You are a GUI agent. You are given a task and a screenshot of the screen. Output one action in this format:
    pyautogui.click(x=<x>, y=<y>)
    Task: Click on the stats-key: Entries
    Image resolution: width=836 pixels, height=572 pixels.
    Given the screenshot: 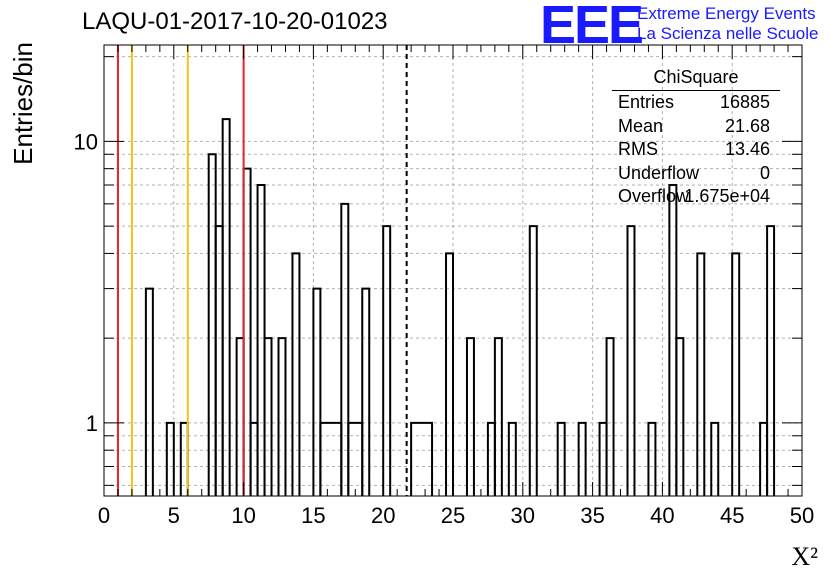 What is the action you would take?
    pyautogui.click(x=646, y=102)
    